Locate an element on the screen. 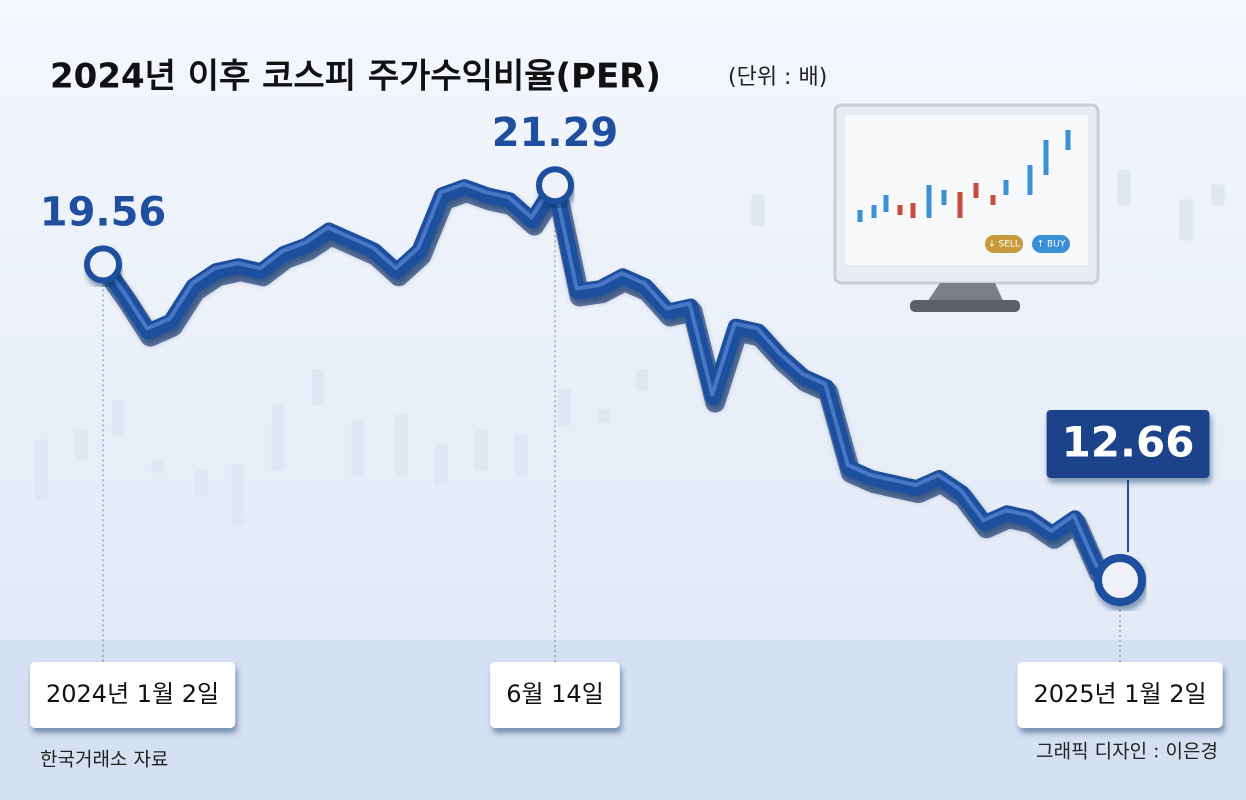 The height and width of the screenshot is (800, 1246). buy-label: ↑ BUY is located at coordinates (1051, 245).